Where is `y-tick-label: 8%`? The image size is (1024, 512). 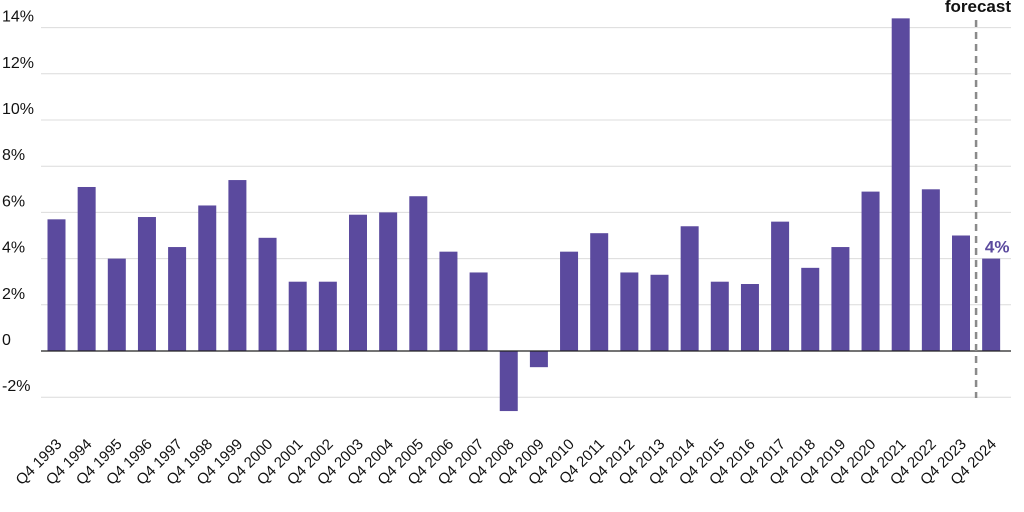
y-tick-label: 8% is located at coordinates (13, 155).